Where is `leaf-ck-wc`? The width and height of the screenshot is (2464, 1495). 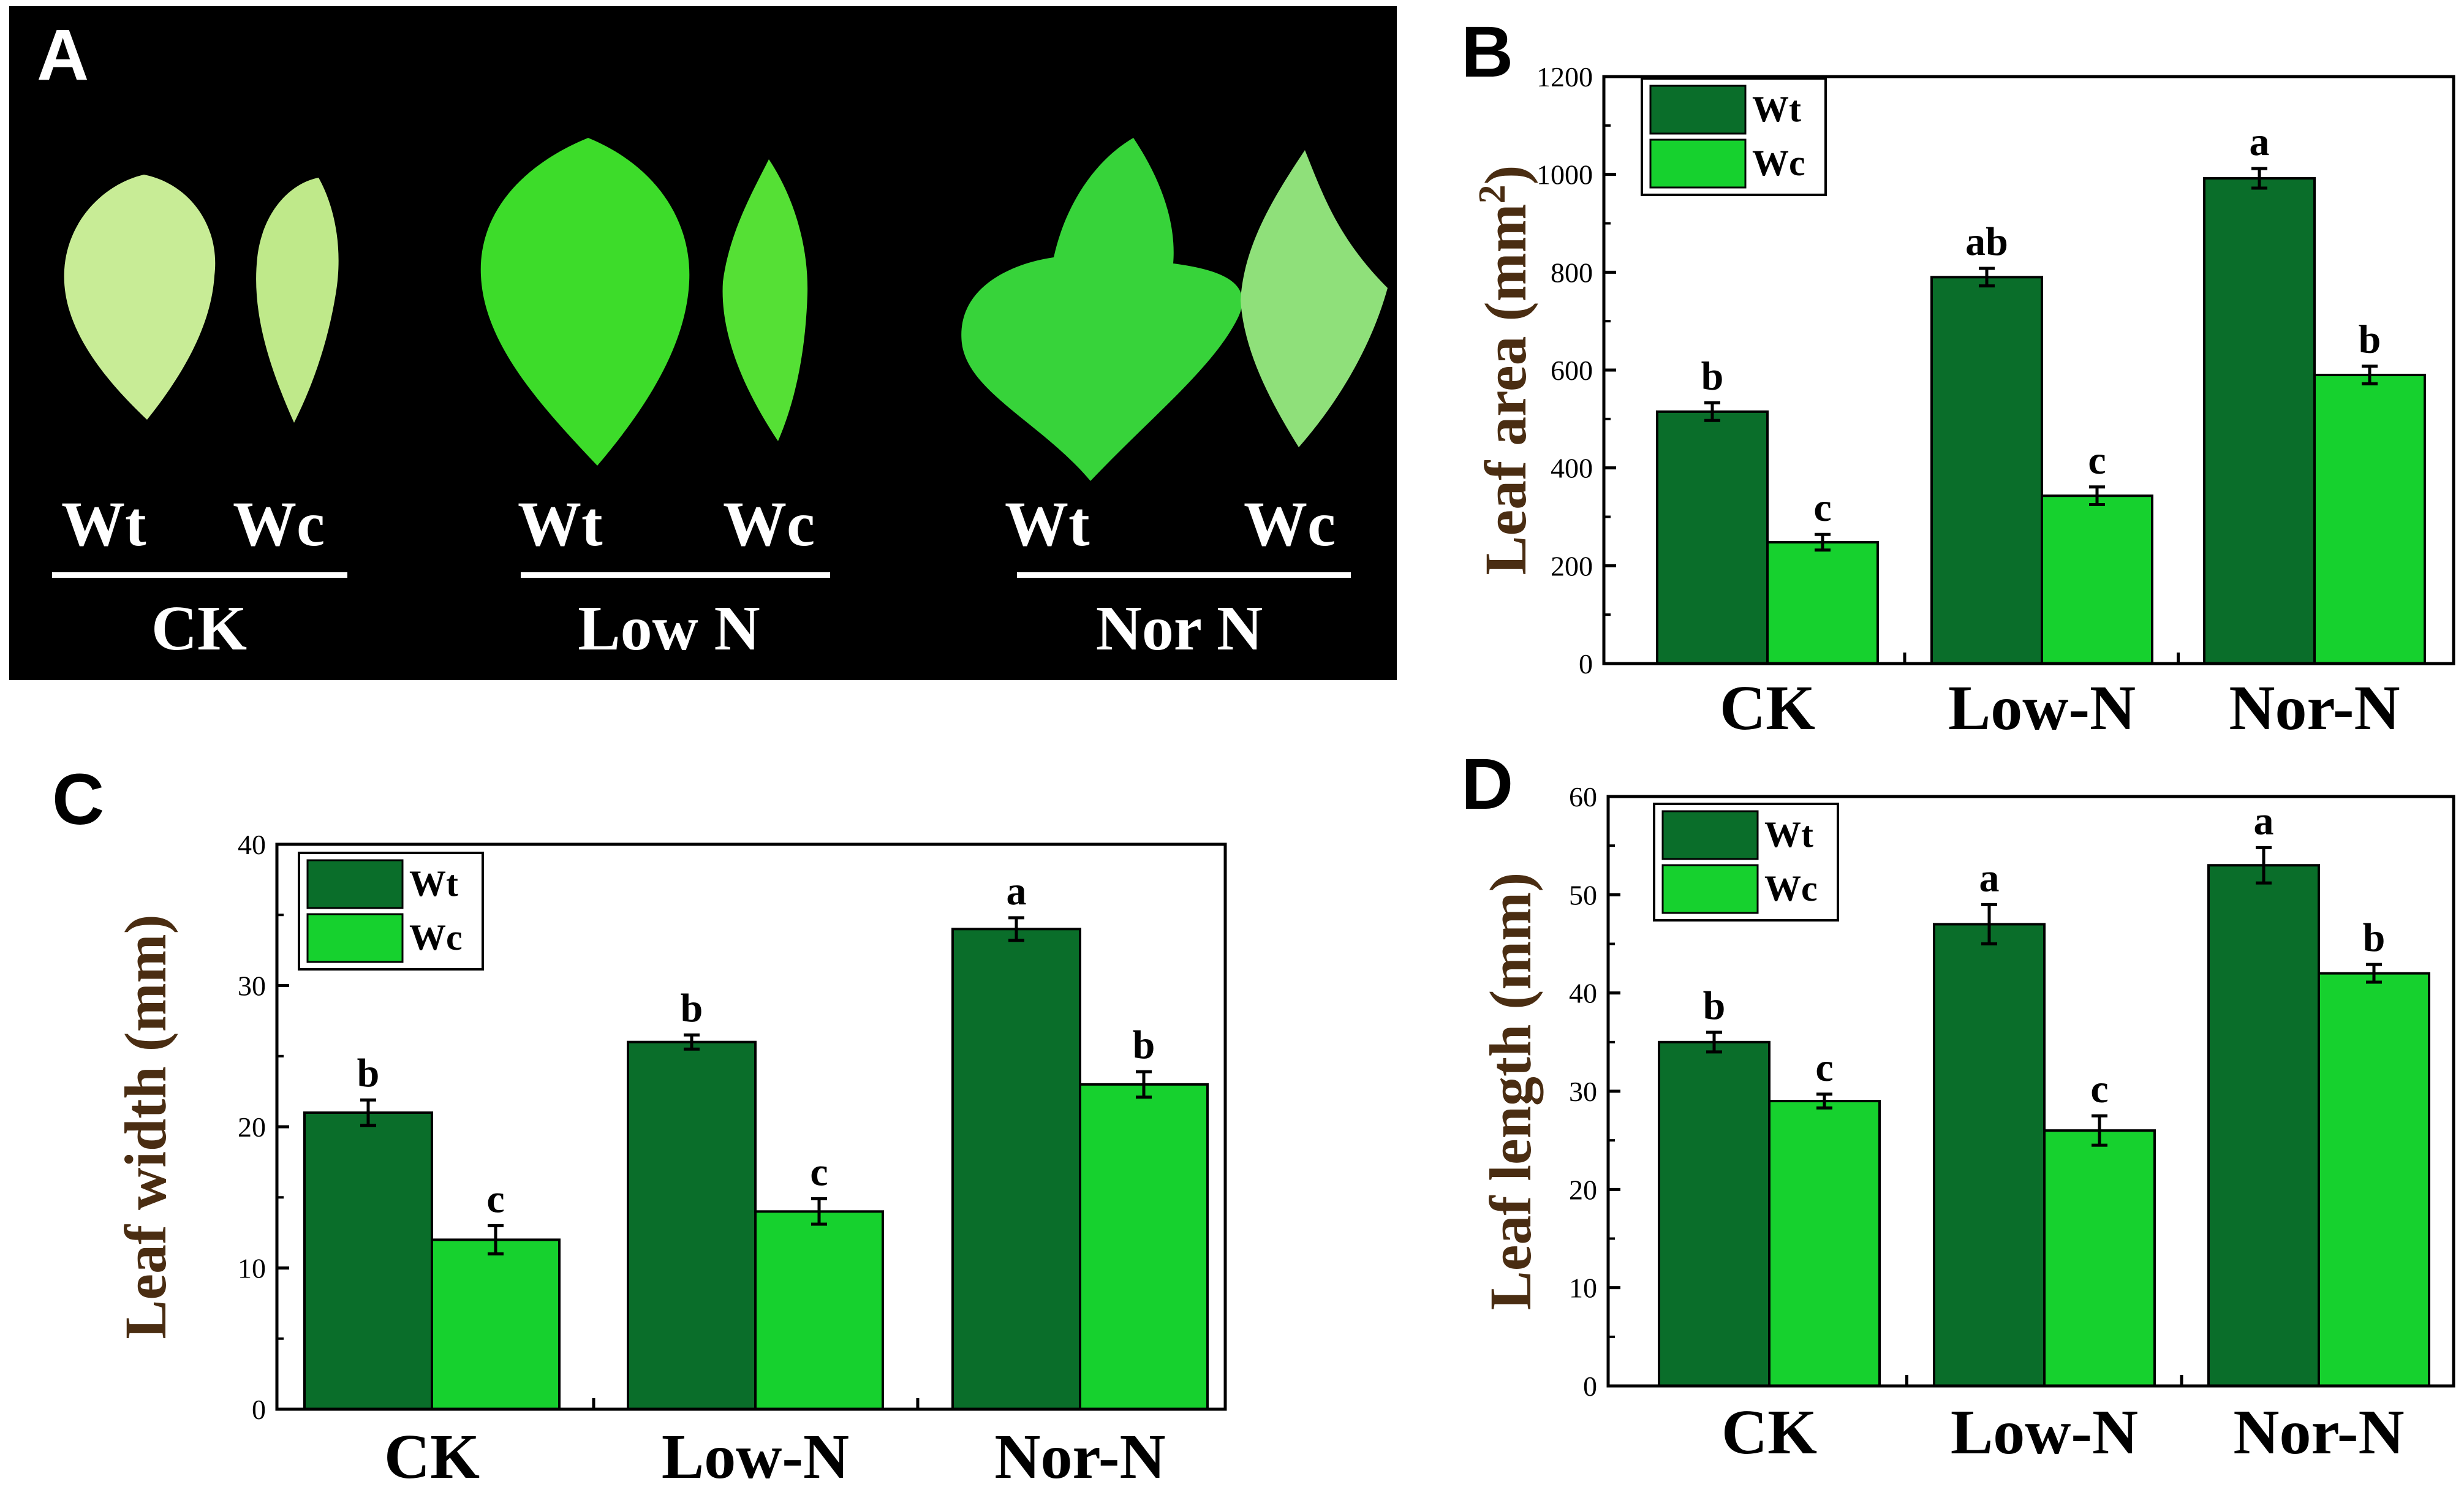
leaf-ck-wc is located at coordinates (297, 300).